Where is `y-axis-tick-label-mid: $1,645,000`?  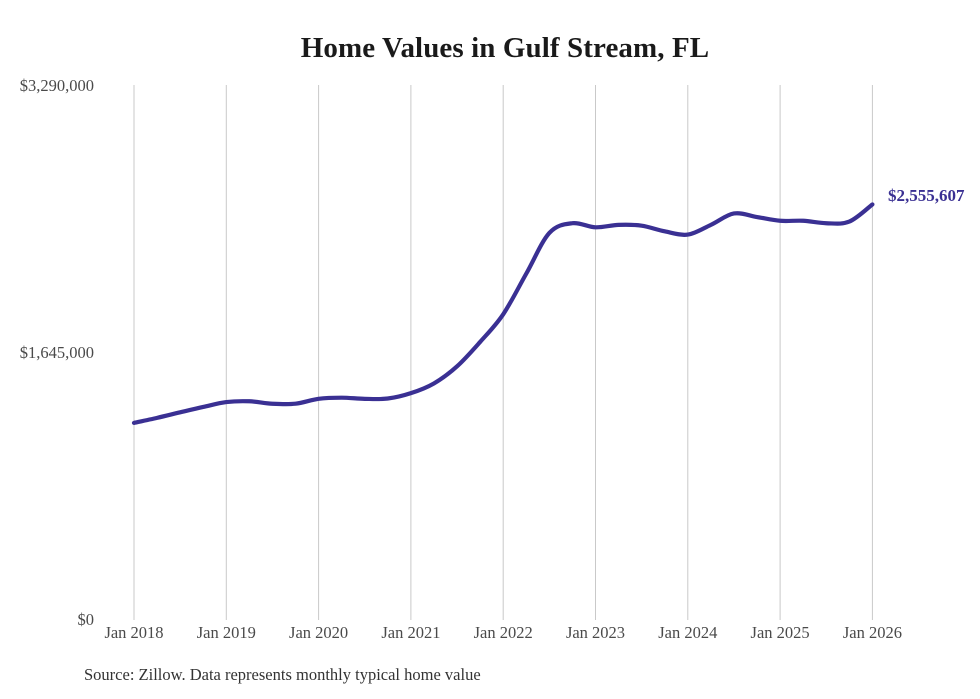
y-axis-tick-label-mid: $1,645,000 is located at coordinates (56, 352).